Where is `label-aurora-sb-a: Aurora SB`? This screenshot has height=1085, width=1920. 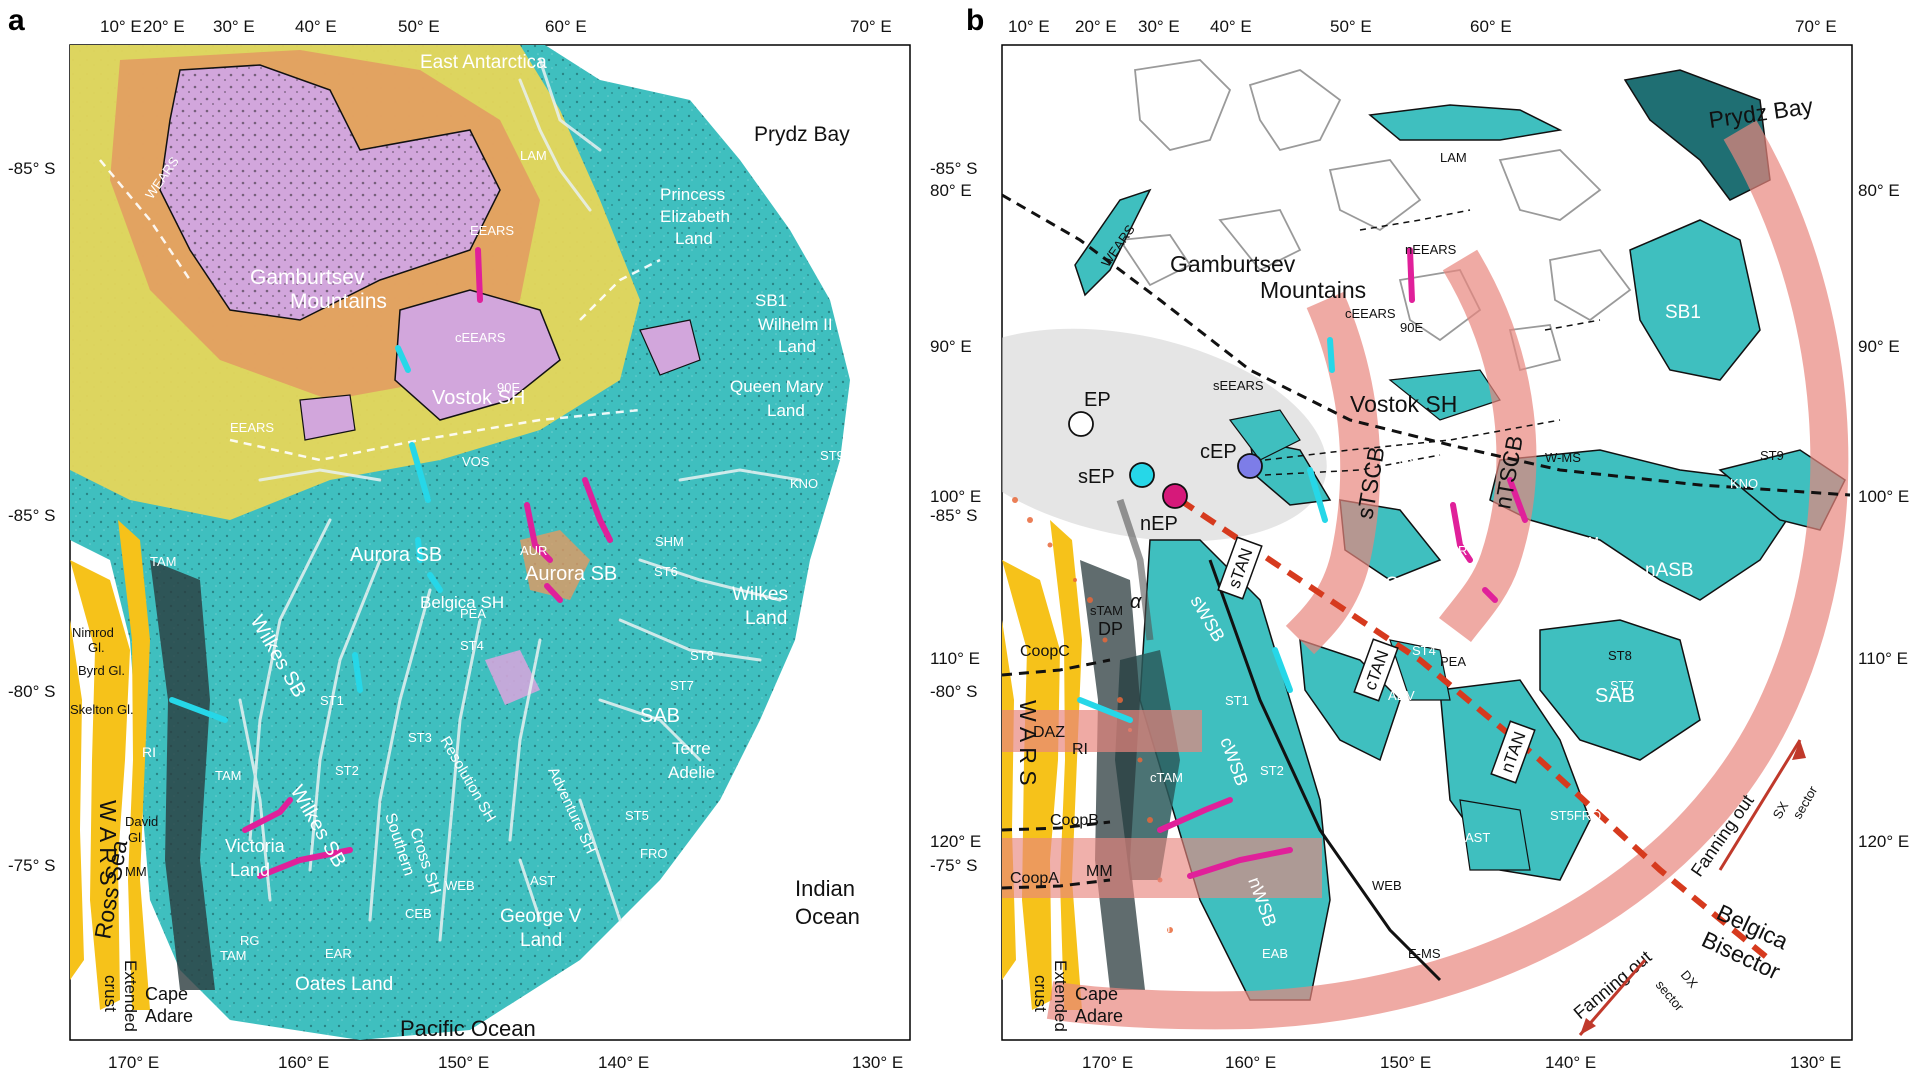
label-aurora-sb-a: Aurora SB is located at coordinates (396, 555).